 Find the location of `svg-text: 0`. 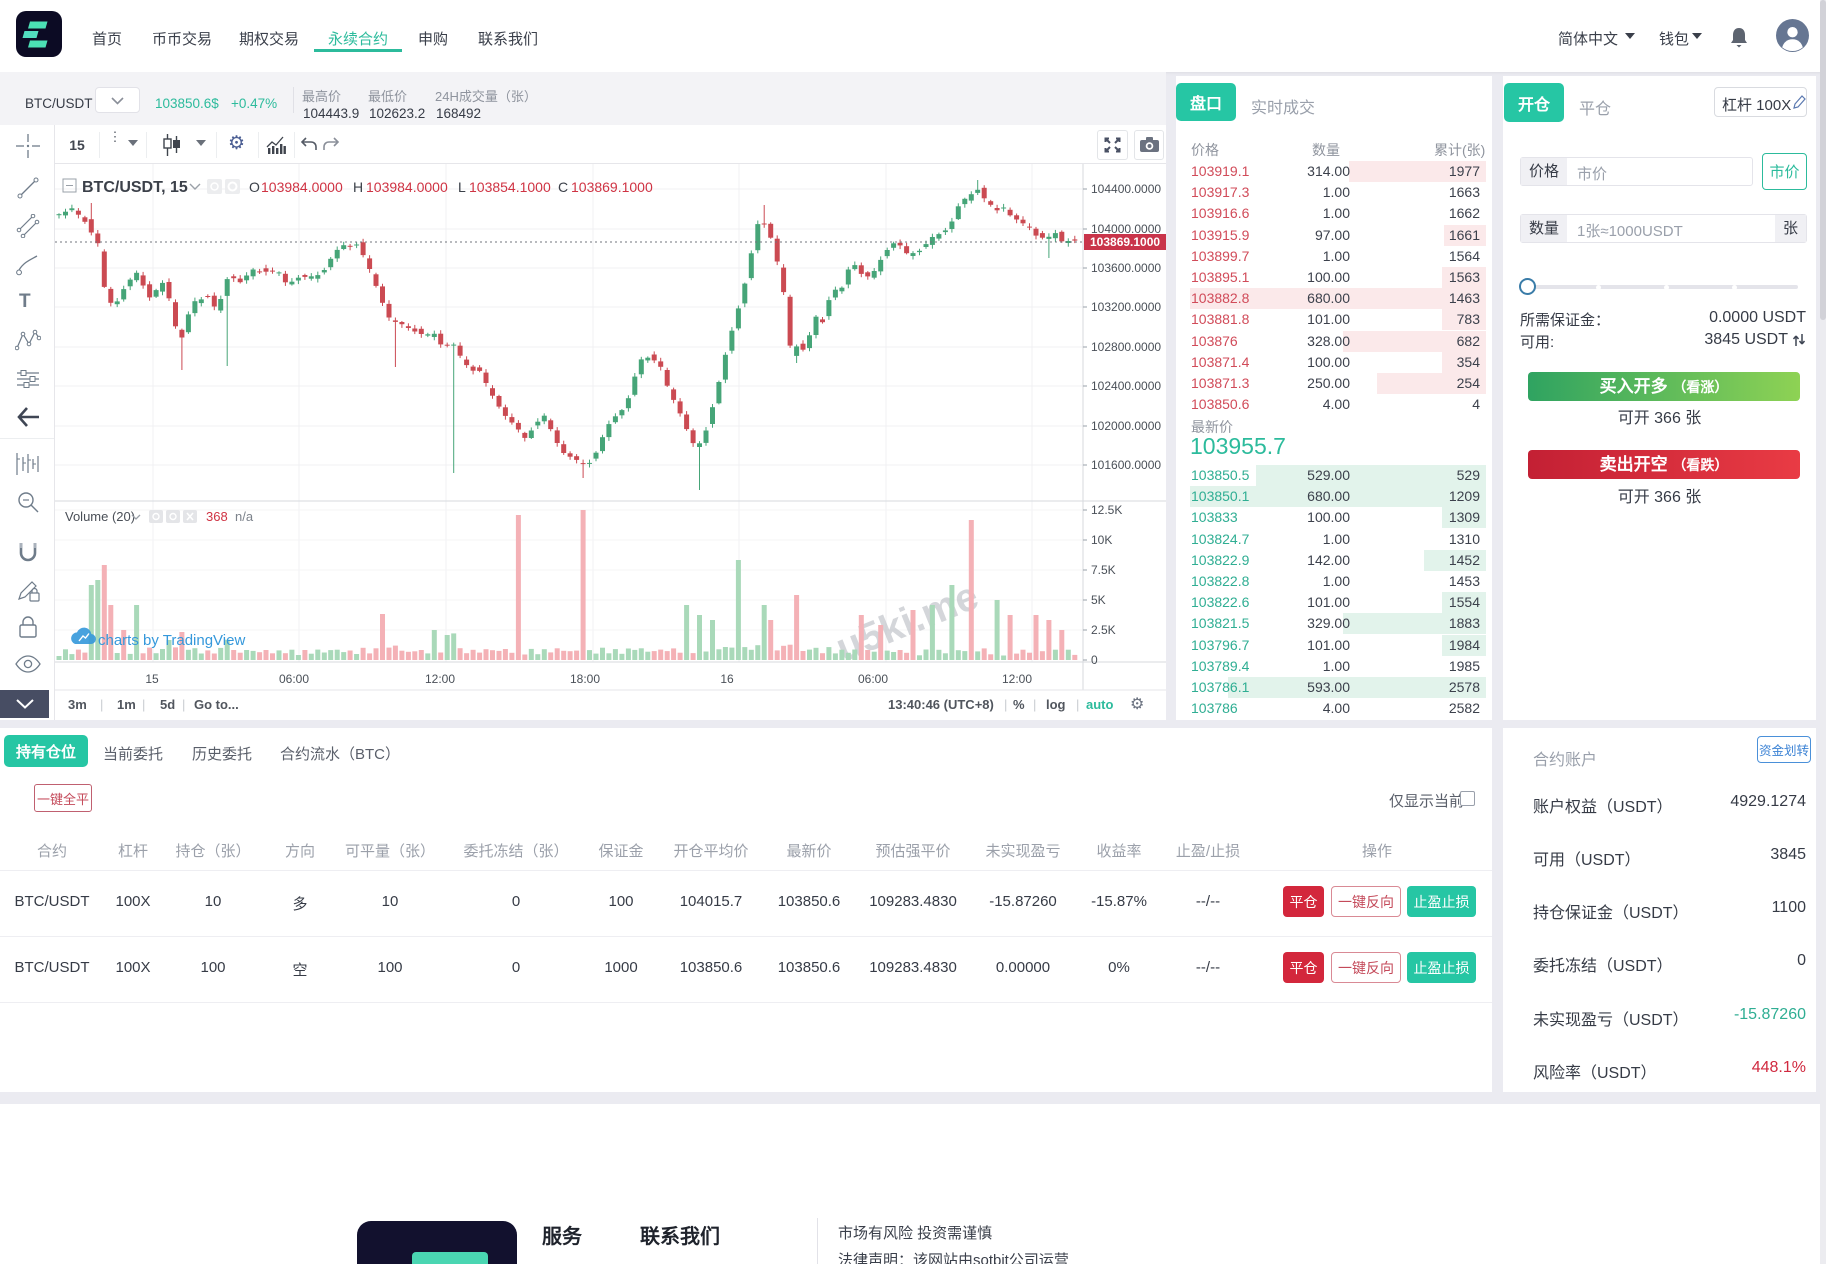

svg-text: 0 is located at coordinates (1094, 660).